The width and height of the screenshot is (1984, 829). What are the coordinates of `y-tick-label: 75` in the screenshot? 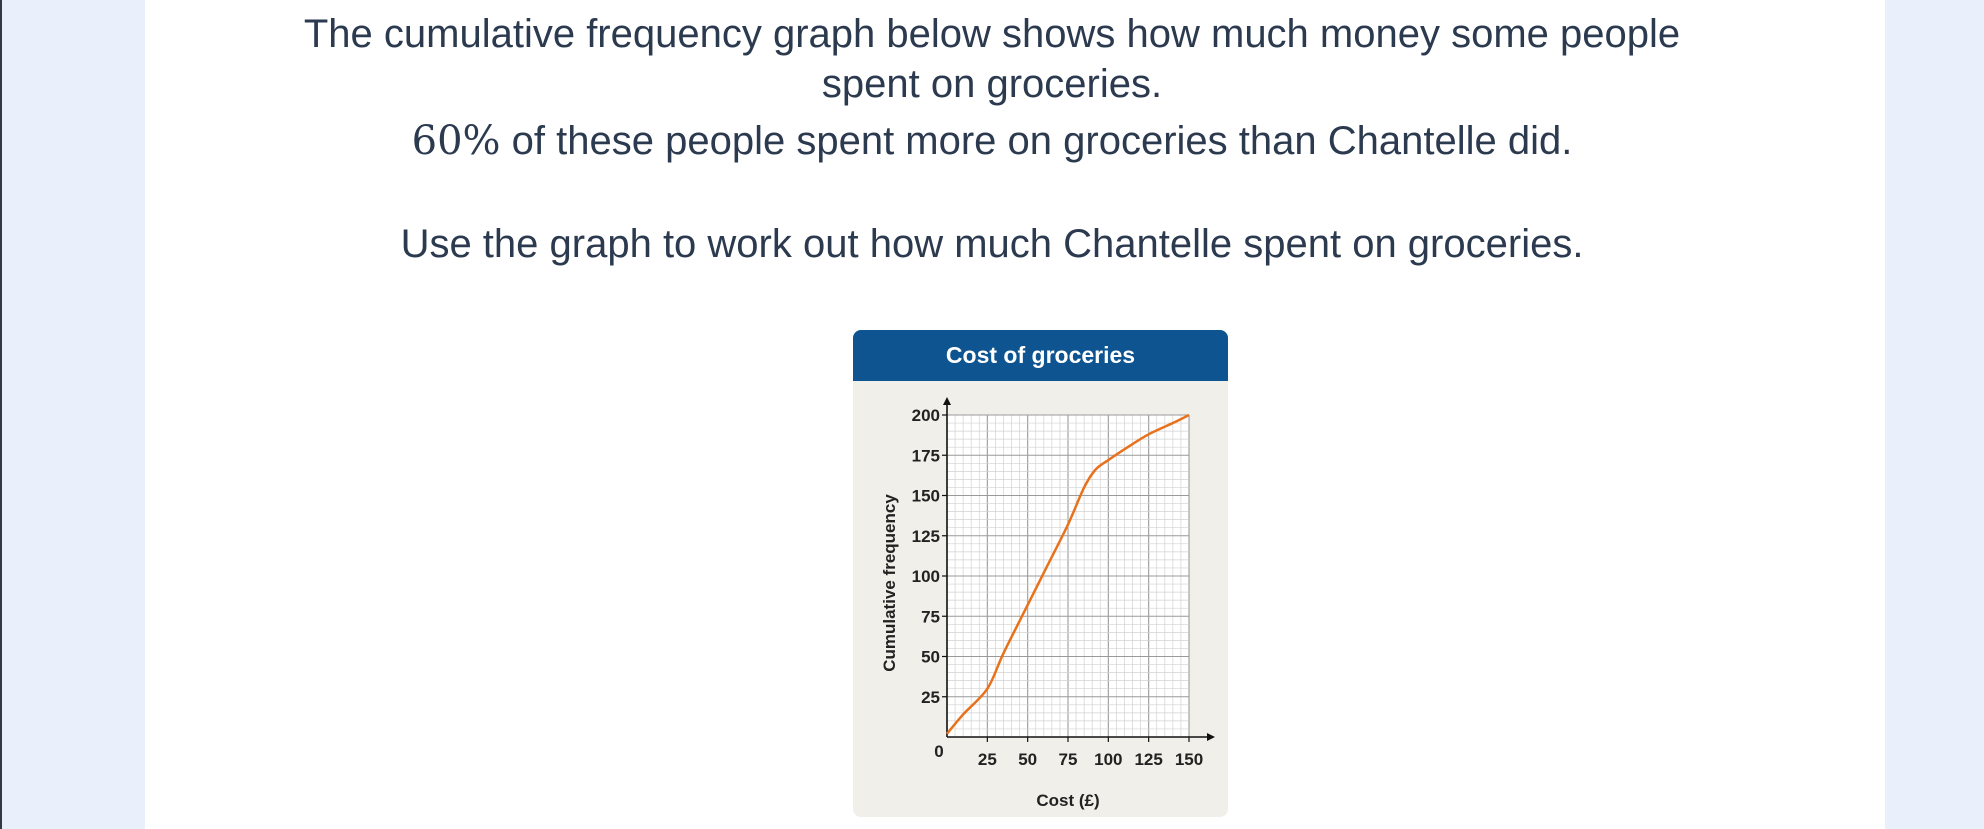 It's located at (930, 616).